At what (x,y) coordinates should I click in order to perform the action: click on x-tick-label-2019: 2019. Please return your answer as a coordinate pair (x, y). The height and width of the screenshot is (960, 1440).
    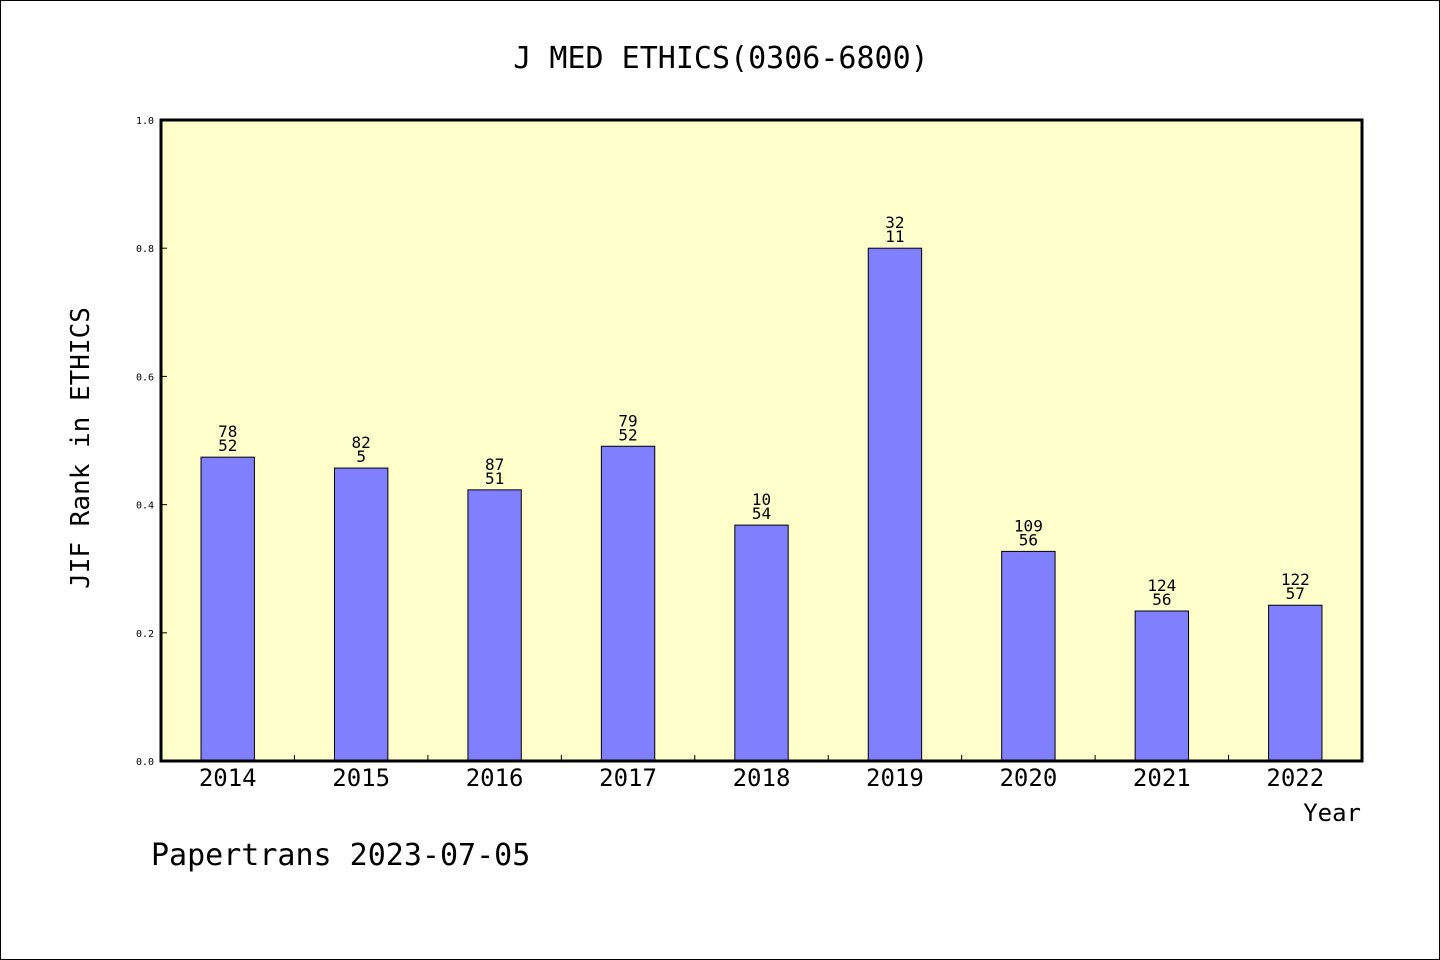
    Looking at the image, I should click on (895, 778).